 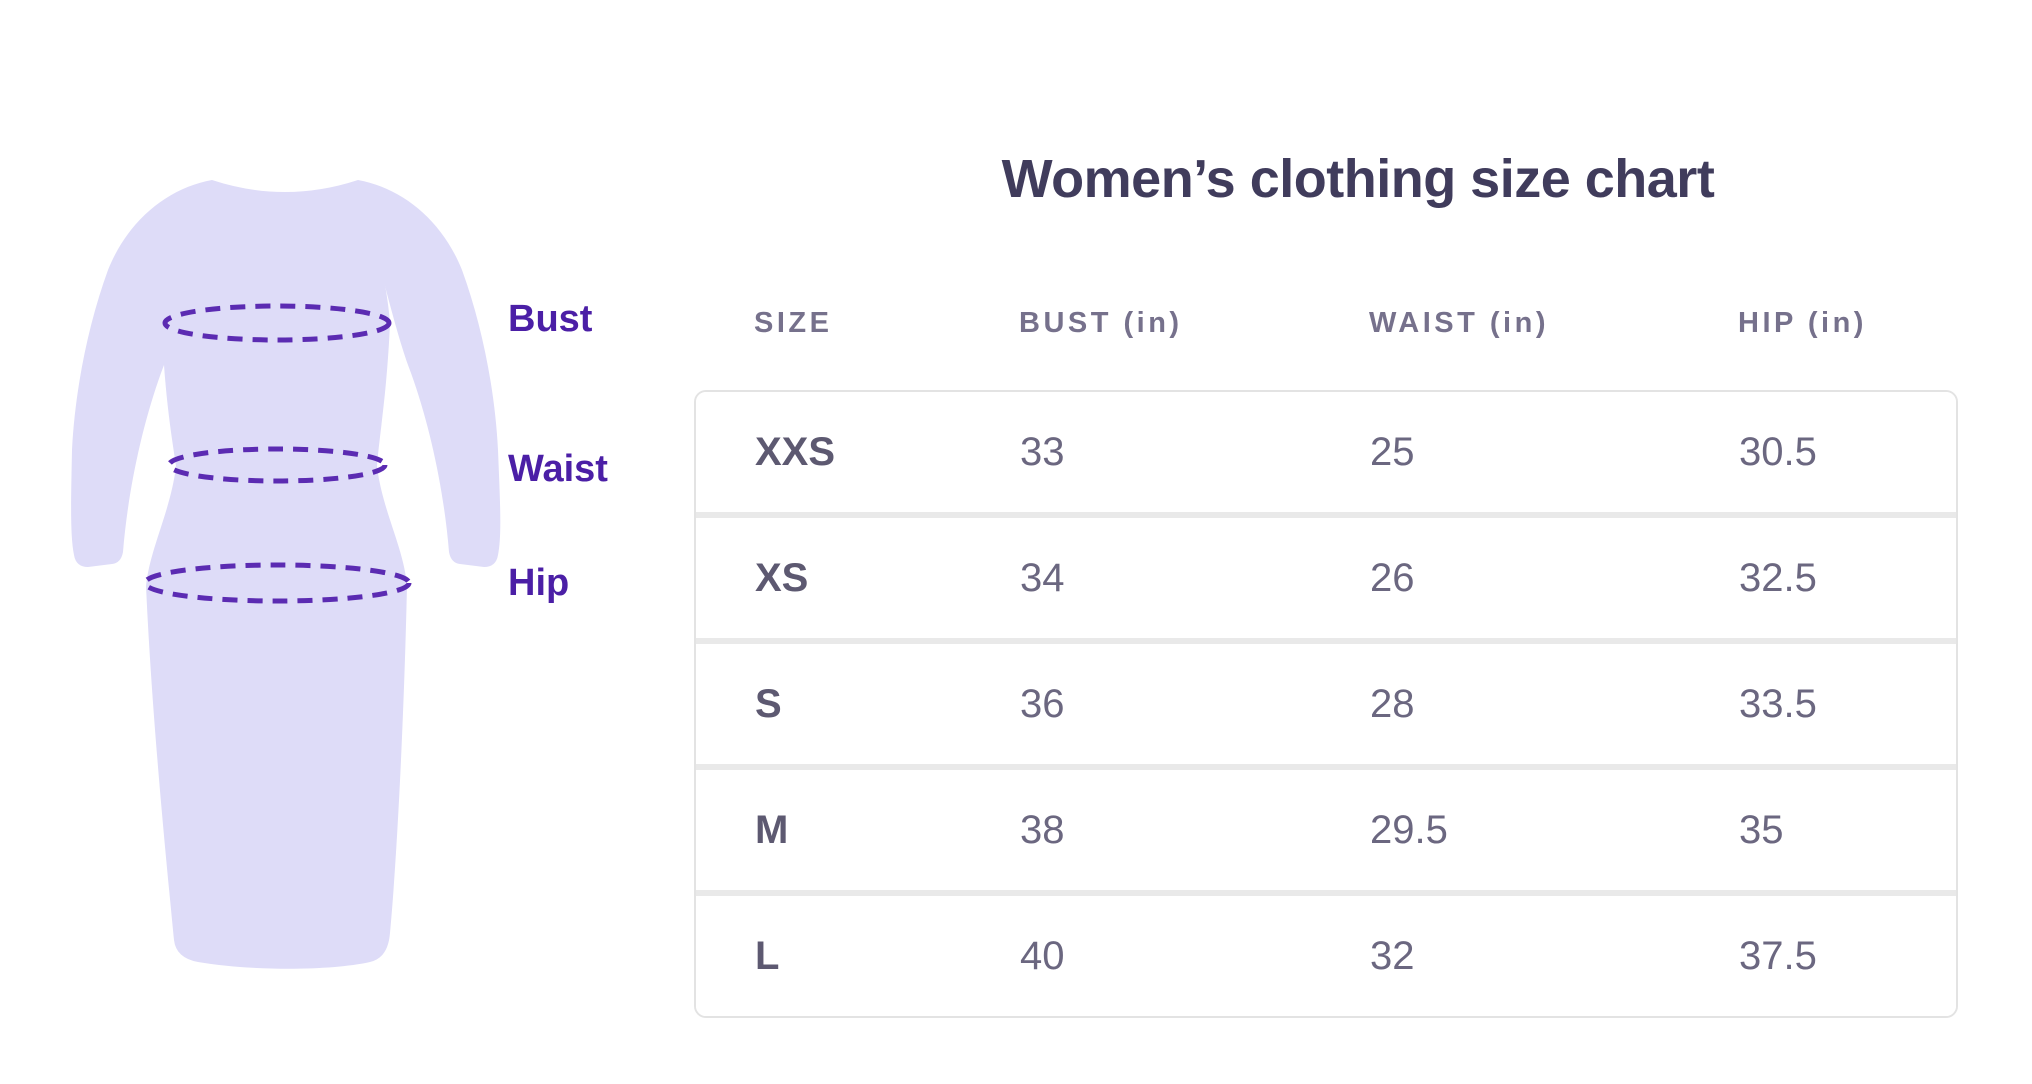 What do you see at coordinates (1042, 451) in the screenshot?
I see `bust-cell: 33` at bounding box center [1042, 451].